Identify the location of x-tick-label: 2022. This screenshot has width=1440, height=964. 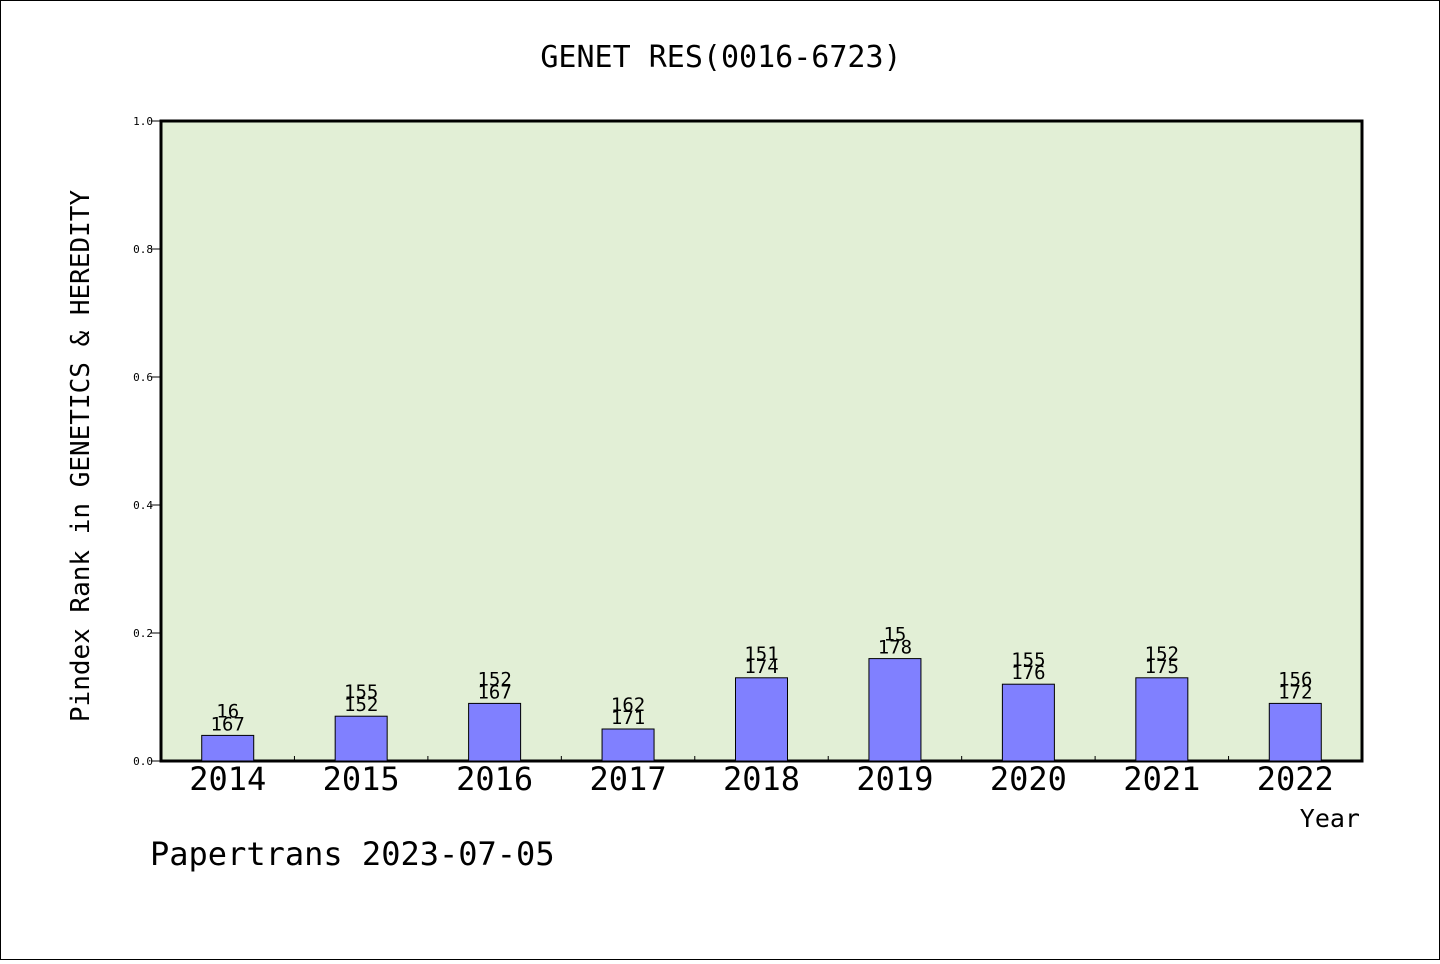
(1295, 779).